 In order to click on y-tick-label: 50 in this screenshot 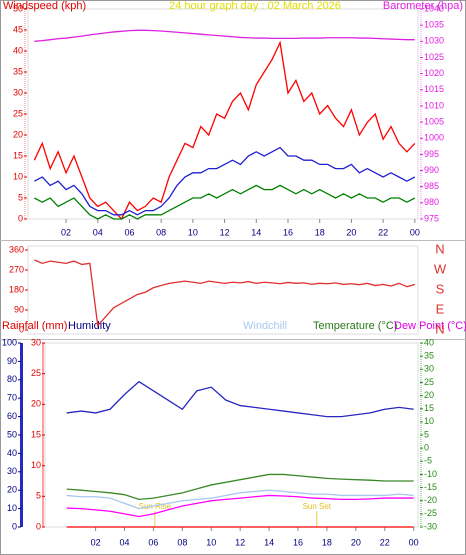, I will do `click(18, 8)`.